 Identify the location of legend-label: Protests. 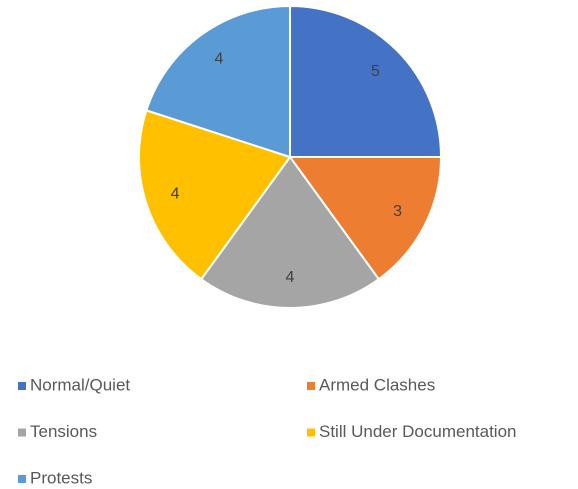
(61, 477).